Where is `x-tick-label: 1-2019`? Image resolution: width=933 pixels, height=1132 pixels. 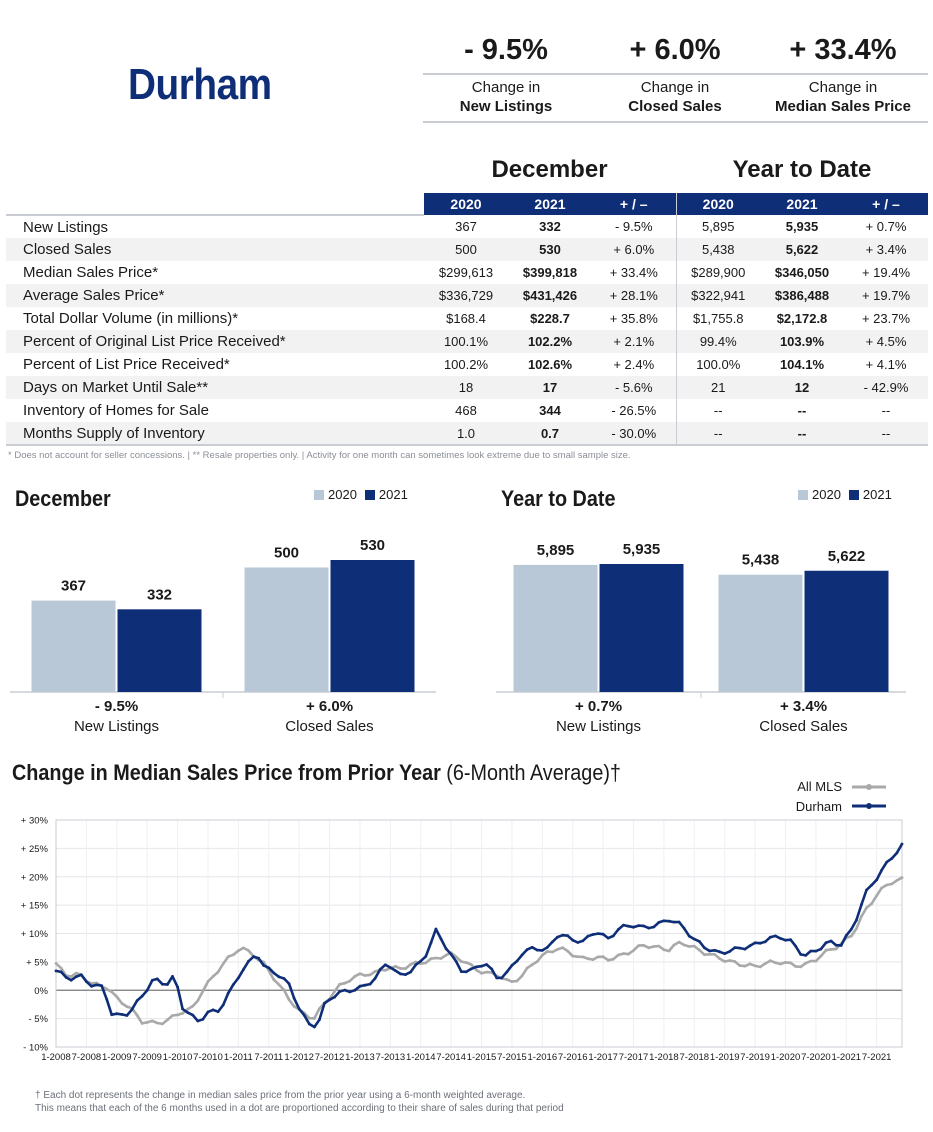 x-tick-label: 1-2019 is located at coordinates (725, 1057).